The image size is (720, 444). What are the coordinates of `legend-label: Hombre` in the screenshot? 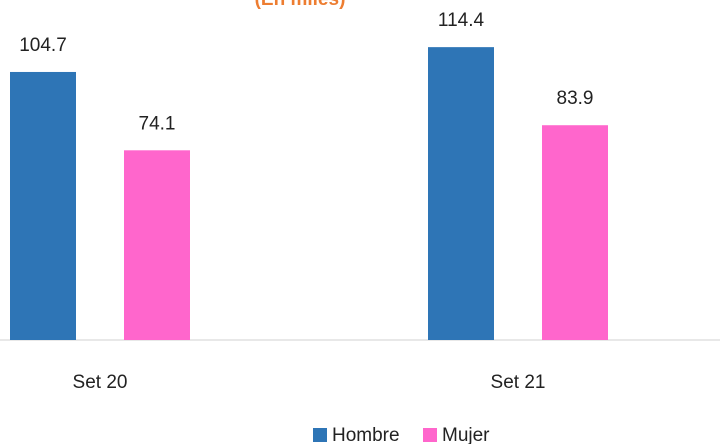 It's located at (366, 434).